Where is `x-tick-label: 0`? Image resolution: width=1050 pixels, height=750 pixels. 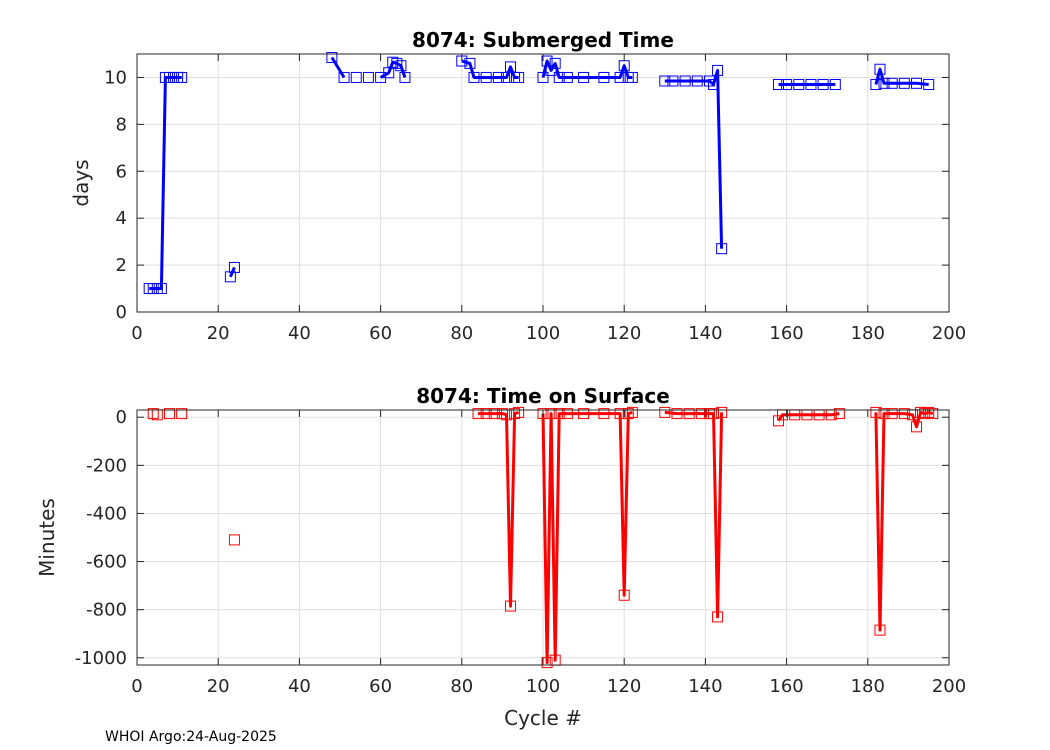 x-tick-label: 0 is located at coordinates (136, 333).